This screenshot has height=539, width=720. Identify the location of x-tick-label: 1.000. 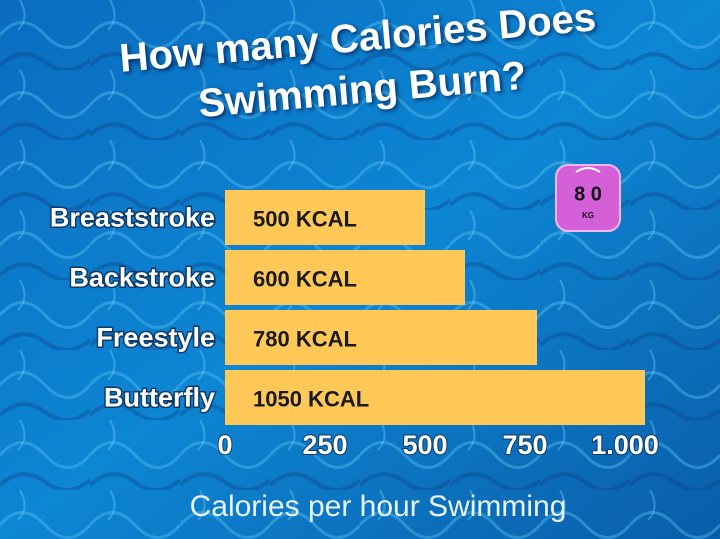
(625, 445).